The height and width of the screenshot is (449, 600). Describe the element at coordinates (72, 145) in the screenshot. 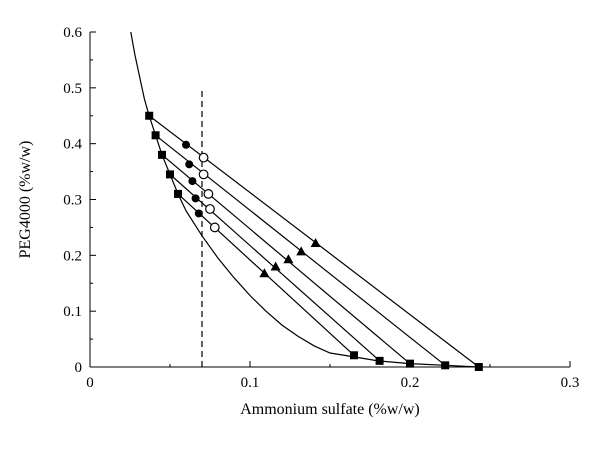

I see `y-tick-label: 0.4` at that location.